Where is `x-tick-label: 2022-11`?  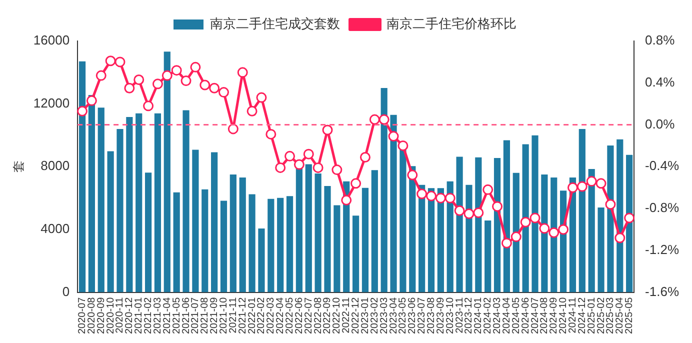
x-tick-label: 2022-11 is located at coordinates (346, 315).